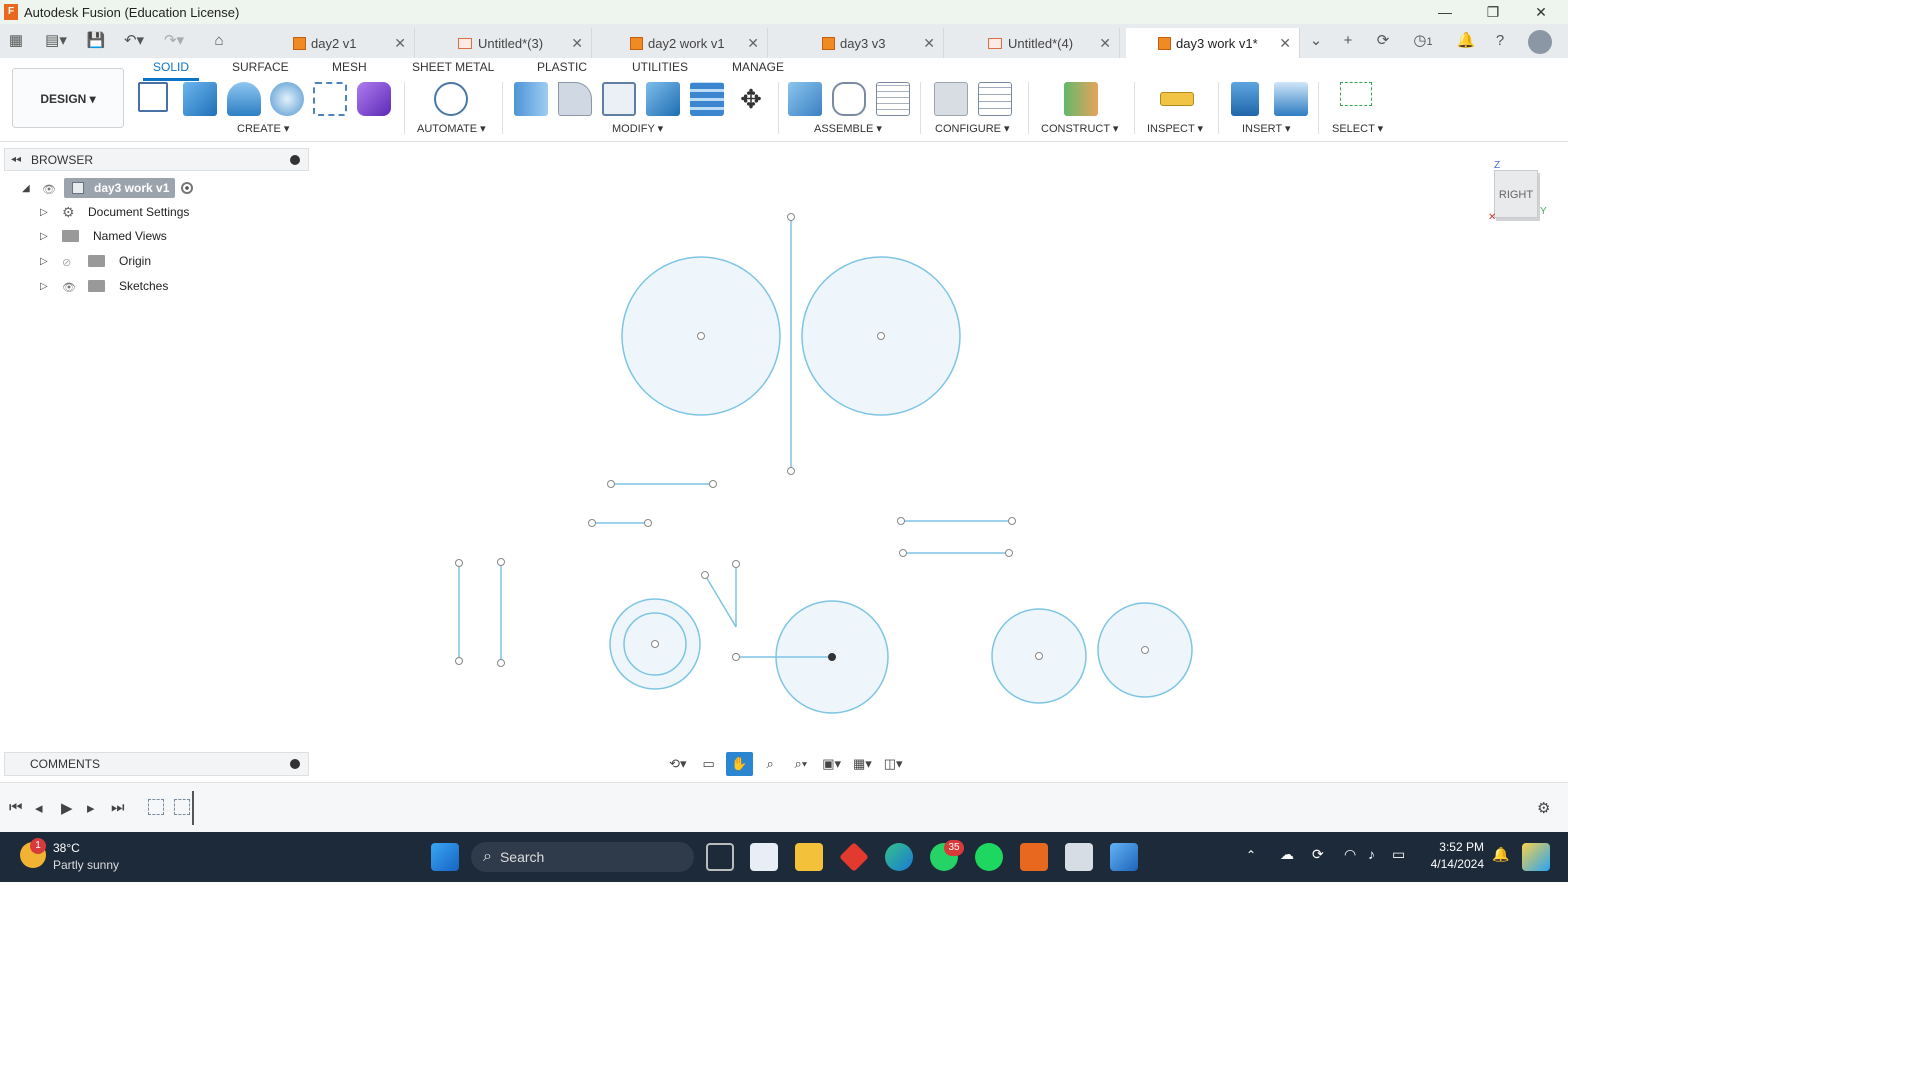 This screenshot has height=1080, width=1920. What do you see at coordinates (451, 99) in the screenshot?
I see `automate-icon` at bounding box center [451, 99].